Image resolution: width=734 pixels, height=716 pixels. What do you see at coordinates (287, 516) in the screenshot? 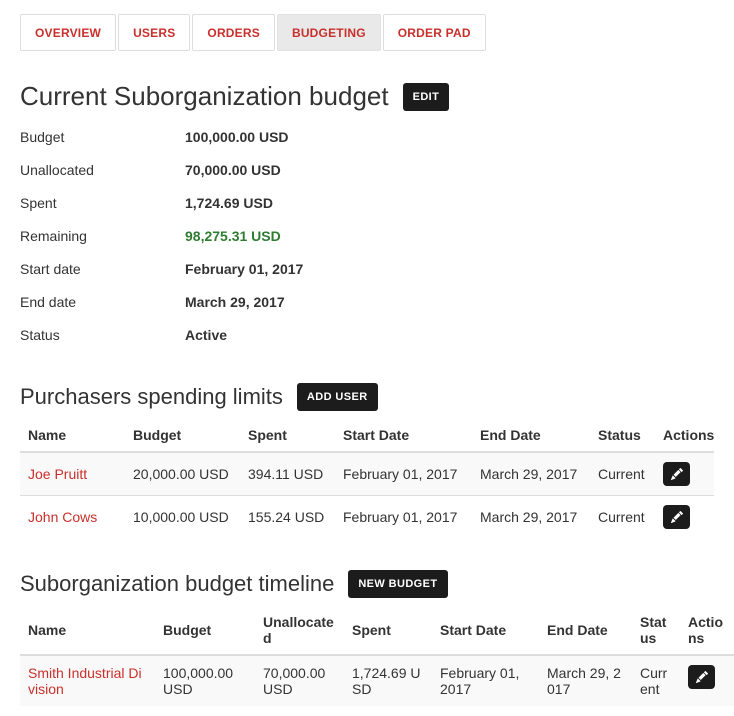
I see `spent-cell: 155.24 USD` at bounding box center [287, 516].